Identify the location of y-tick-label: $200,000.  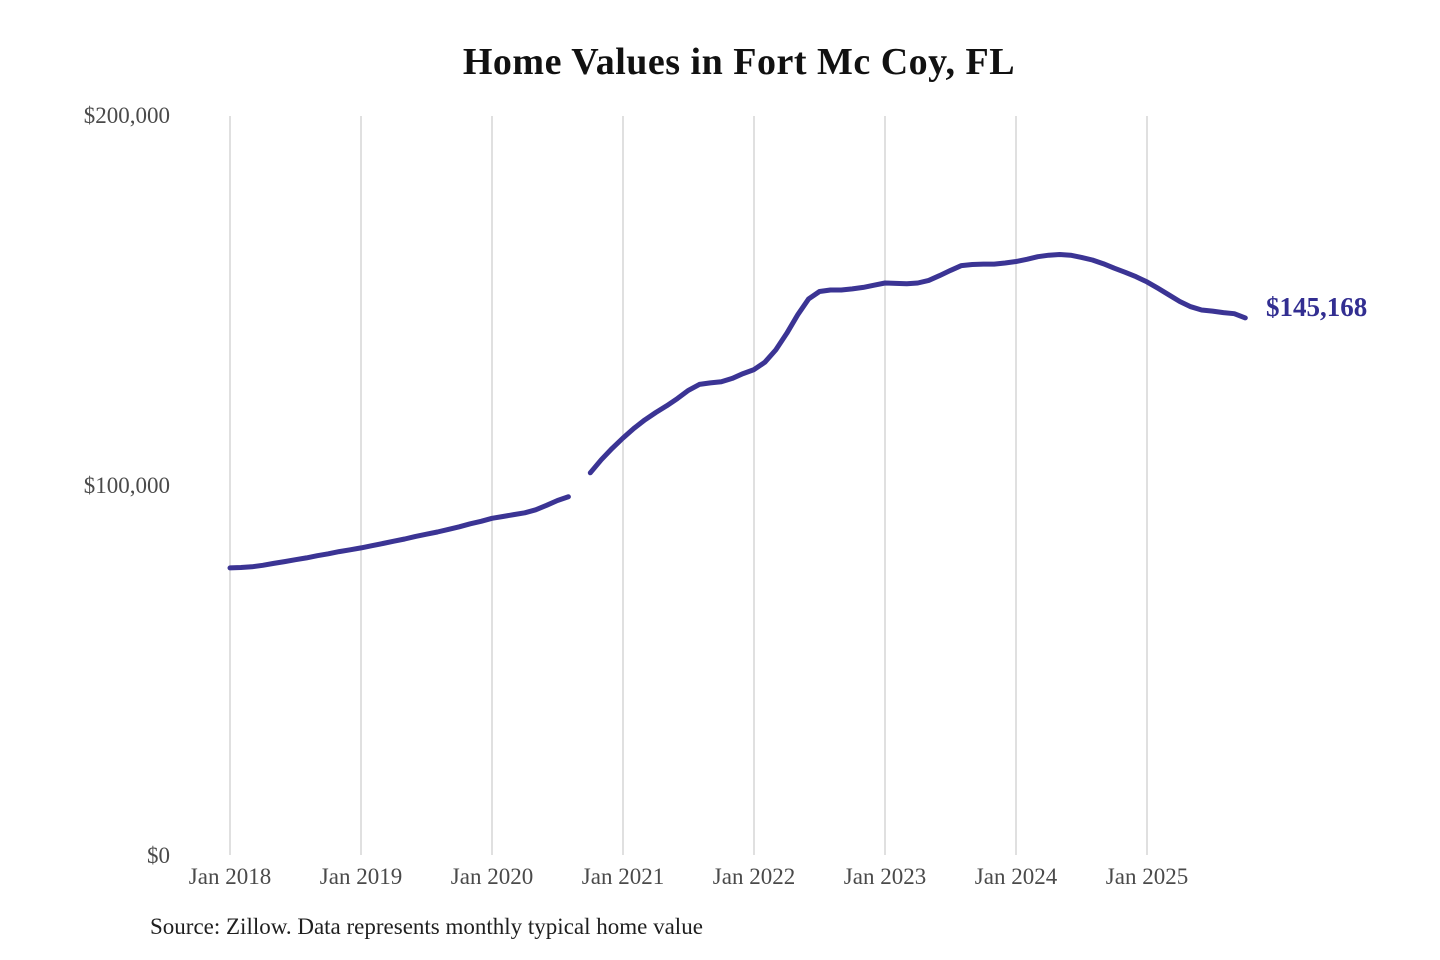
(127, 115).